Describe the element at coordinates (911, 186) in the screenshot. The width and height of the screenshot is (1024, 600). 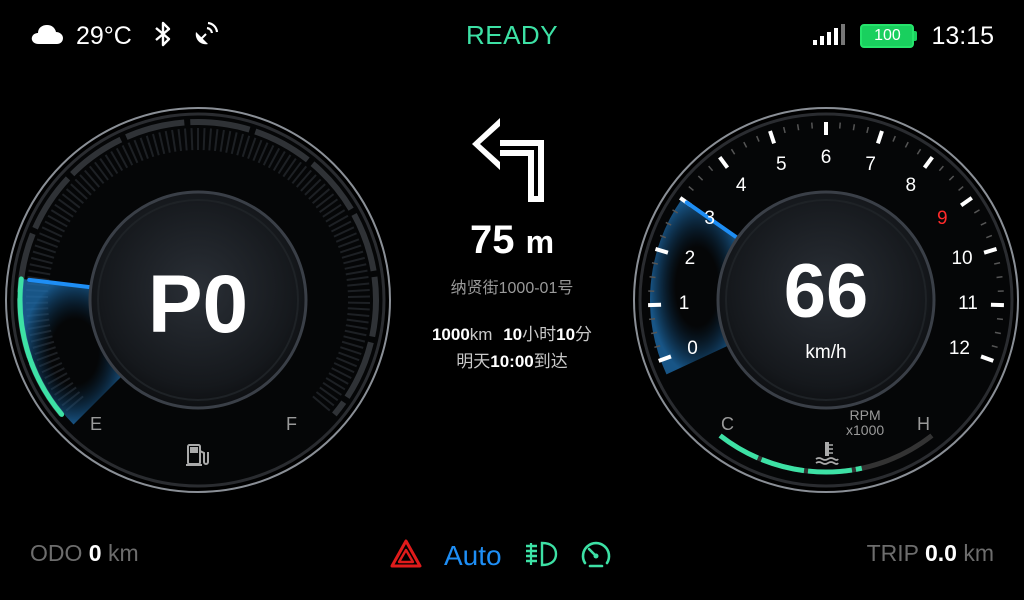
I see `rpm-tick-label: 8` at that location.